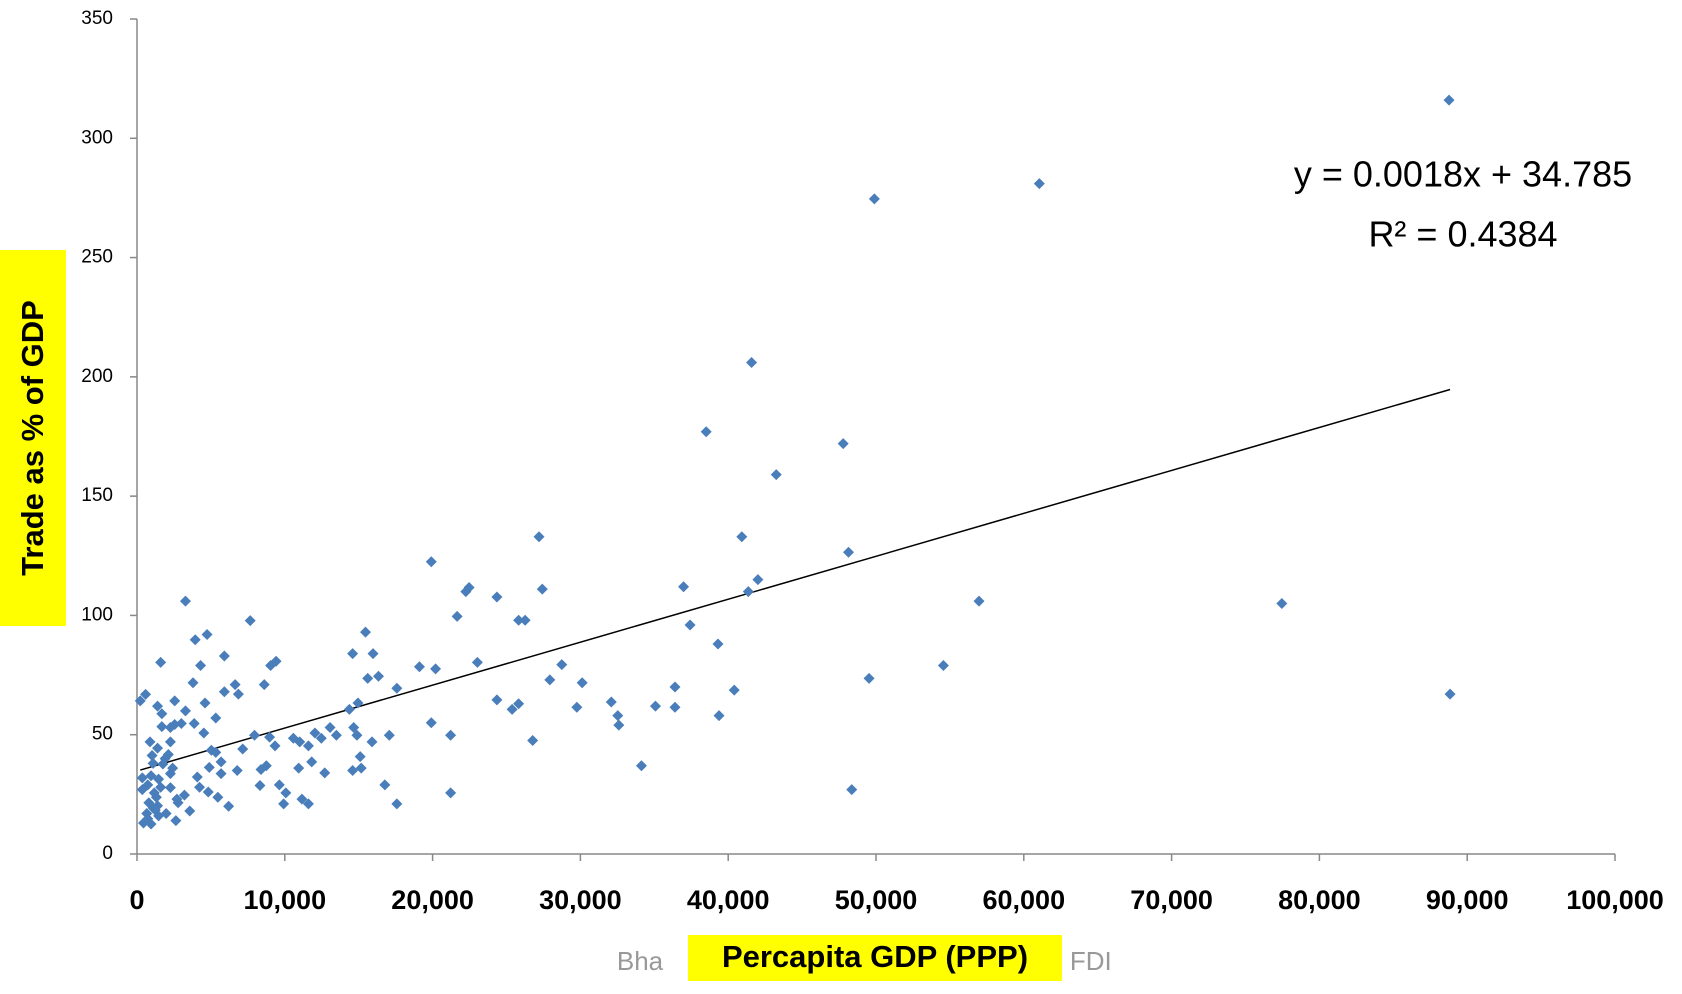 The height and width of the screenshot is (994, 1682). What do you see at coordinates (432, 900) in the screenshot?
I see `x-tick-label: 20,000` at bounding box center [432, 900].